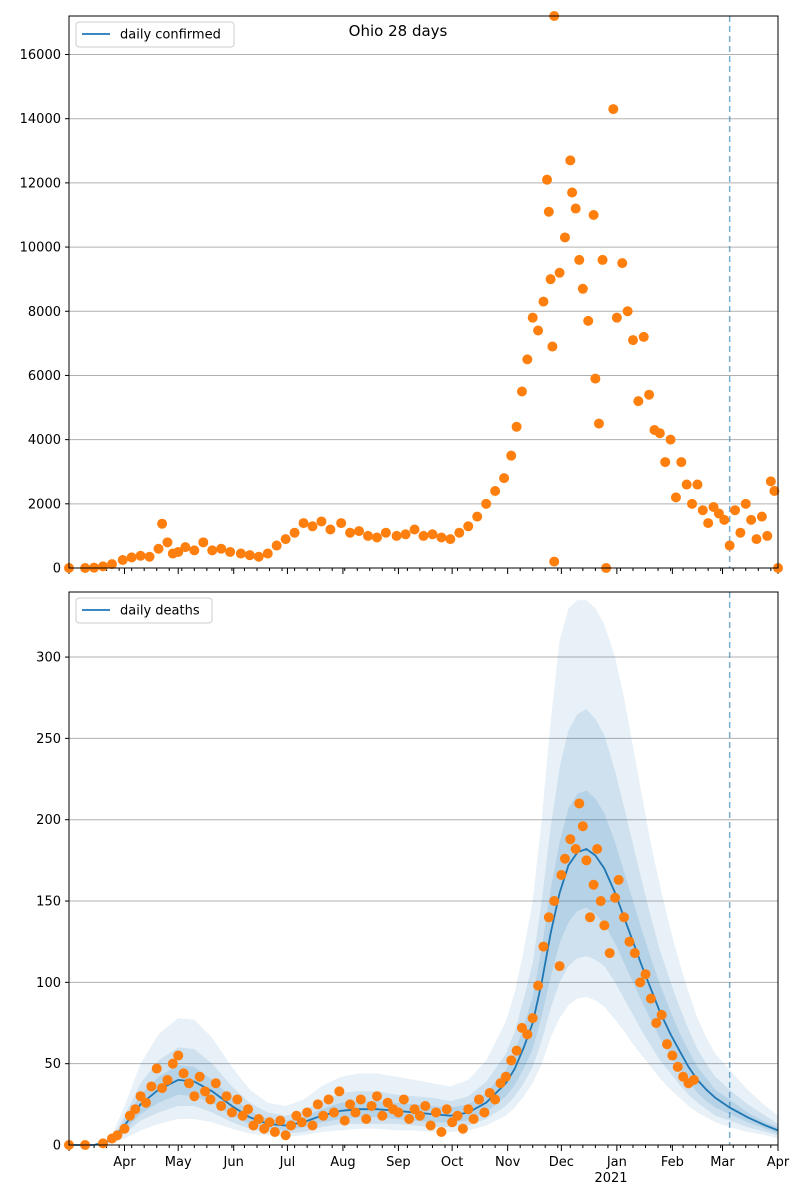  What do you see at coordinates (40, 55) in the screenshot?
I see `confirmed-y-tick-label: 16000` at bounding box center [40, 55].